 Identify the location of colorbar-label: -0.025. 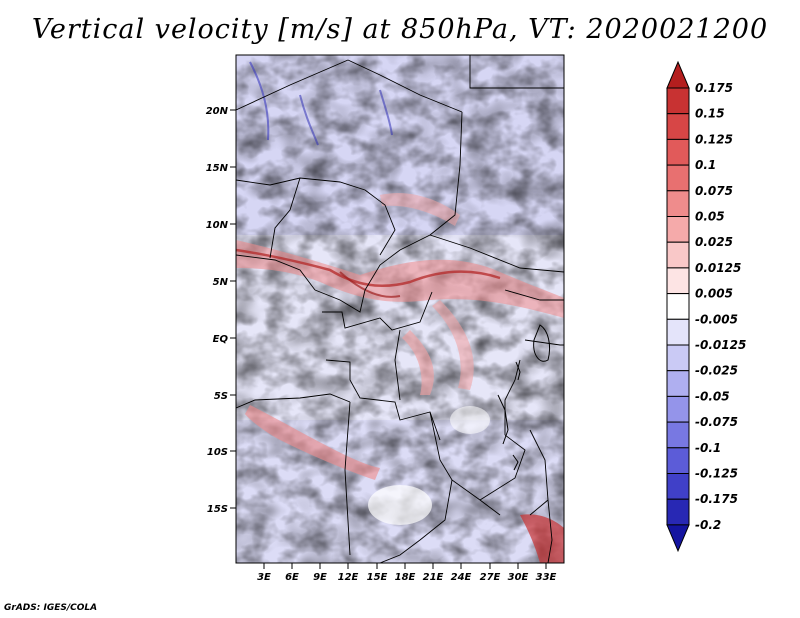
(716, 371).